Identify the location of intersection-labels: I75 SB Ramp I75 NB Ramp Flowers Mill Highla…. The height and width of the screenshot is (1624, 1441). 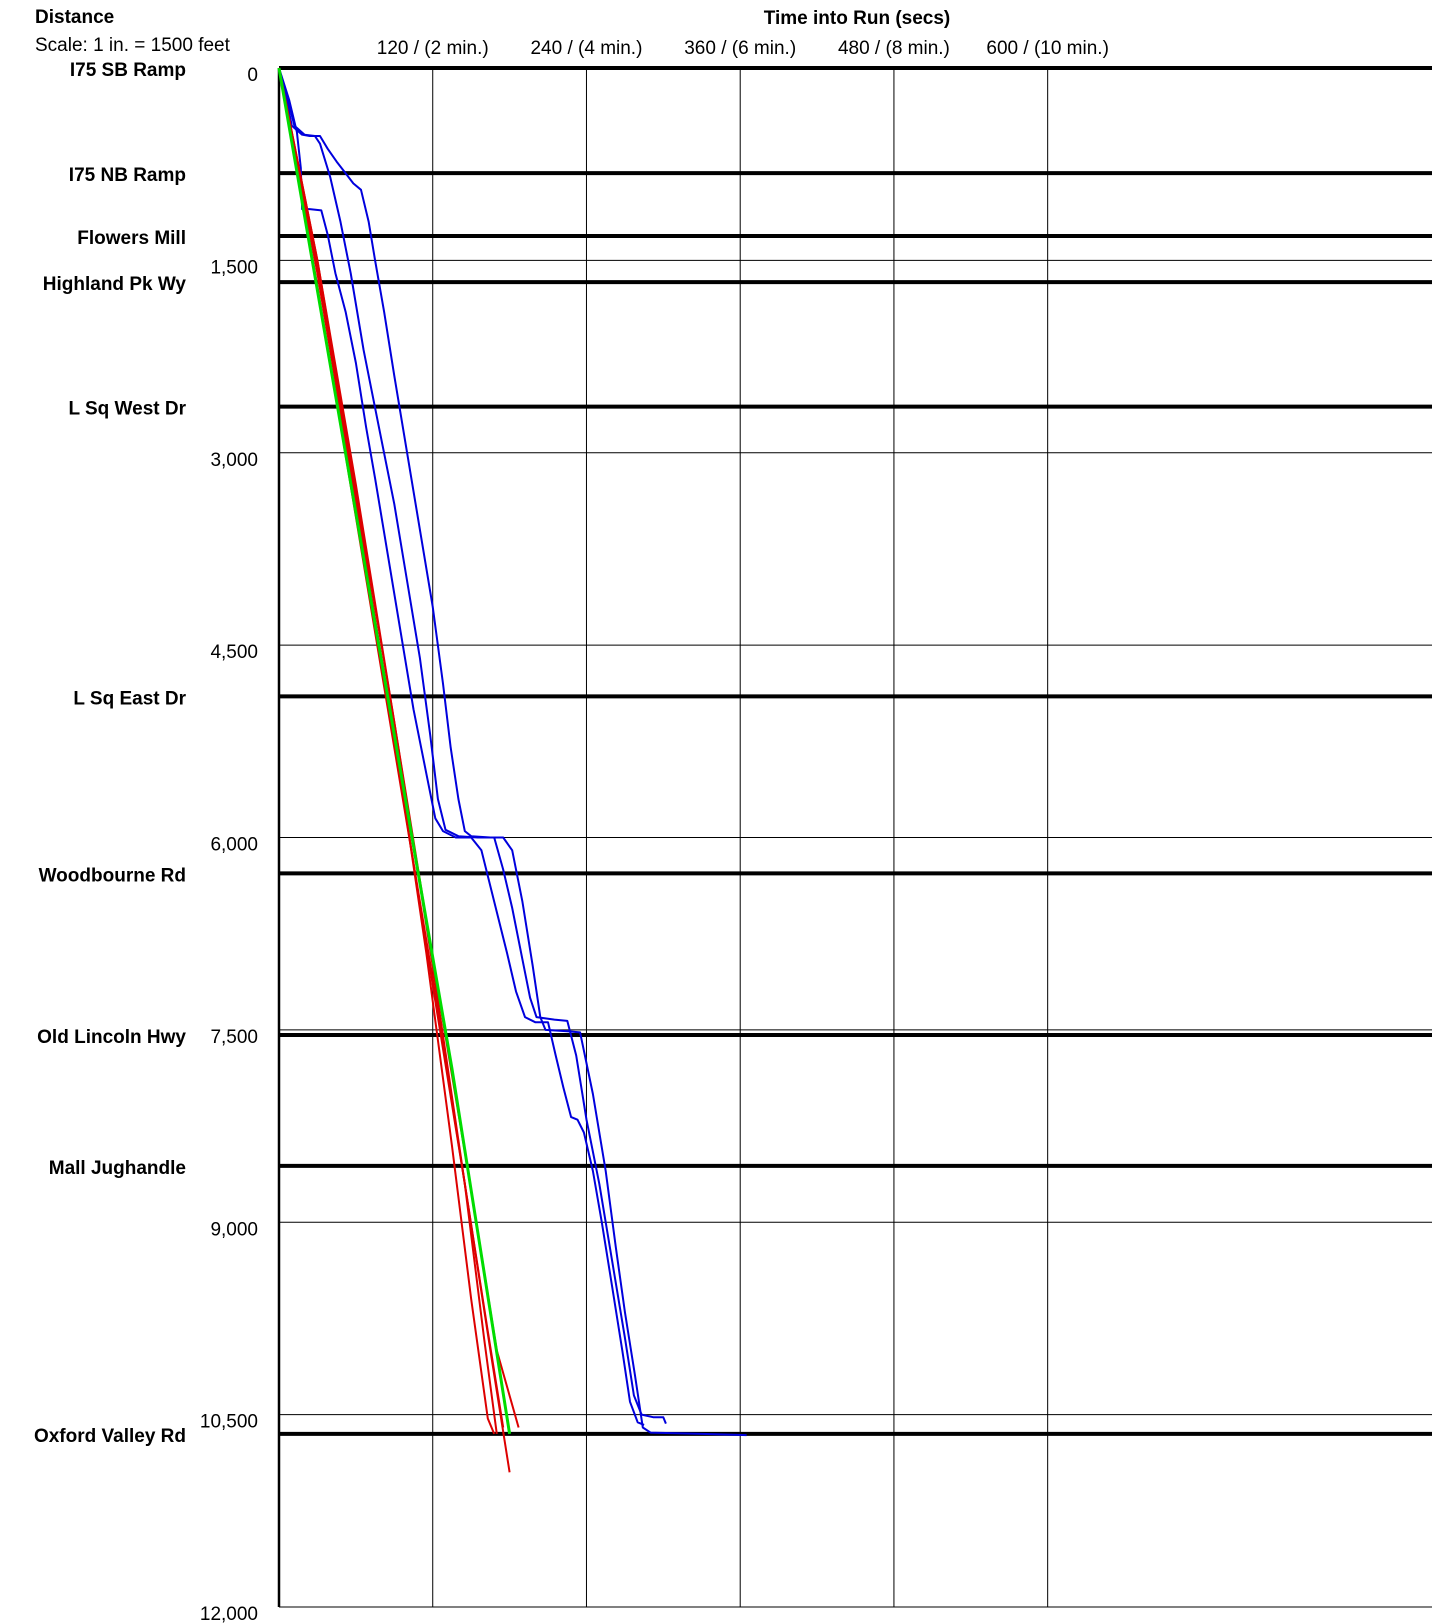
(110, 753).